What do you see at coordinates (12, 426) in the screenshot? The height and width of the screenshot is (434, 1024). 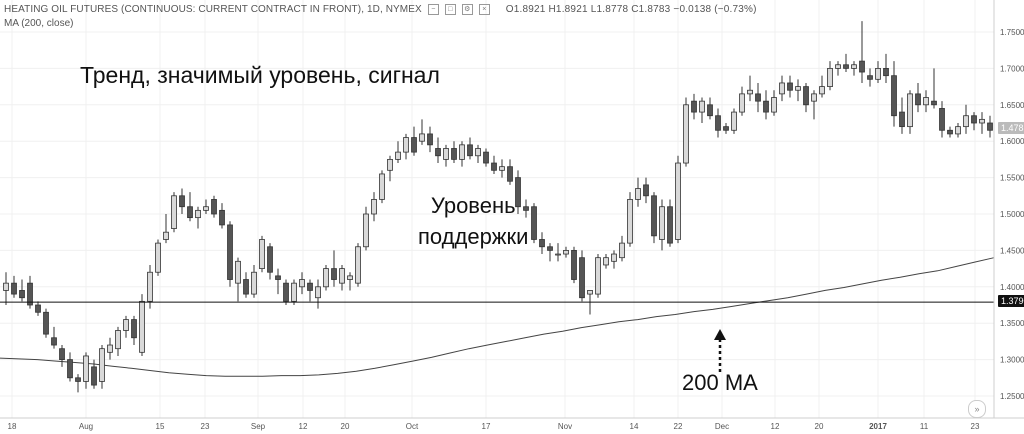 I see `x-tick-label: 18` at bounding box center [12, 426].